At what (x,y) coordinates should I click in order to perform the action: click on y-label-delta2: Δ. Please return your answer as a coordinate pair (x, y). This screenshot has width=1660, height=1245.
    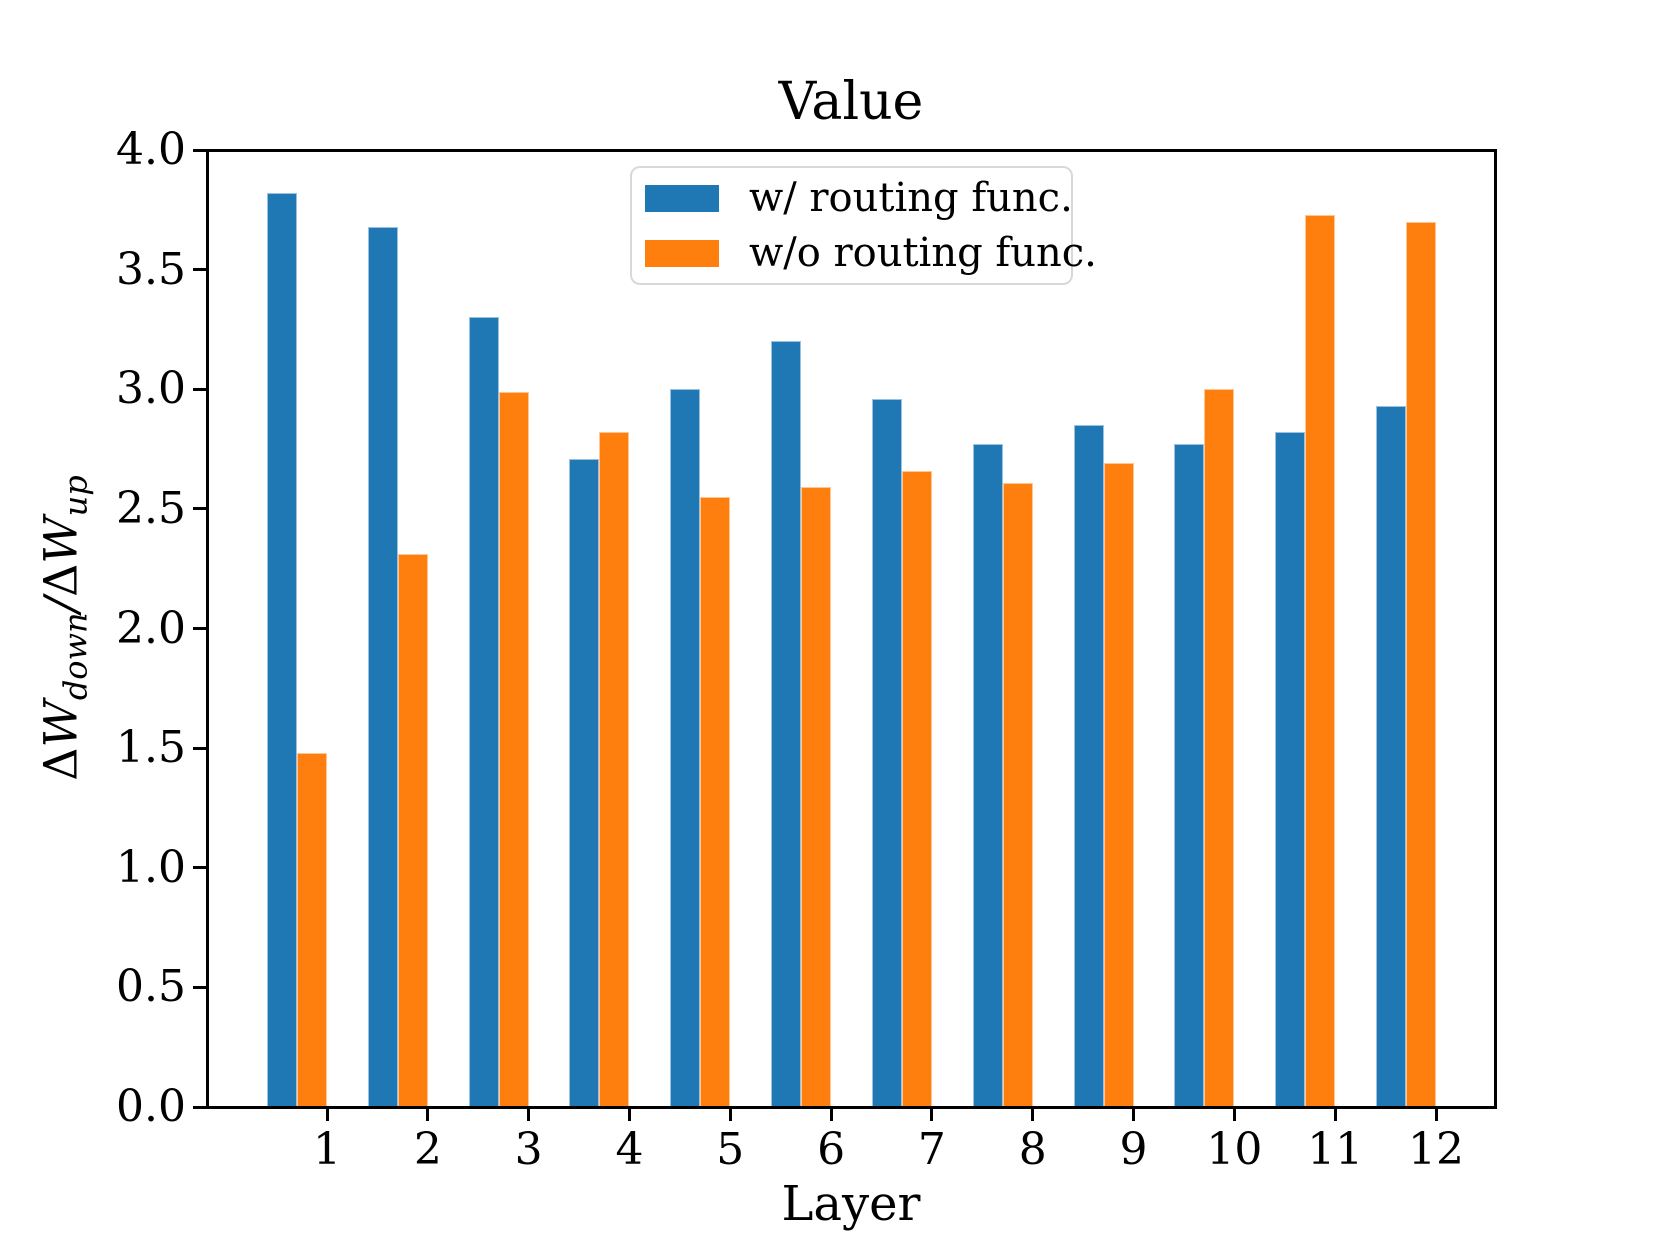
    Looking at the image, I should click on (60, 580).